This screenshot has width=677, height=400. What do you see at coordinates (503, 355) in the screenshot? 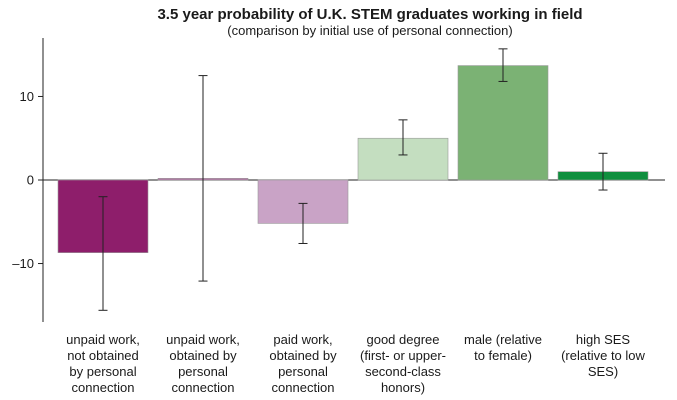
I see `category-label-line: to female)` at bounding box center [503, 355].